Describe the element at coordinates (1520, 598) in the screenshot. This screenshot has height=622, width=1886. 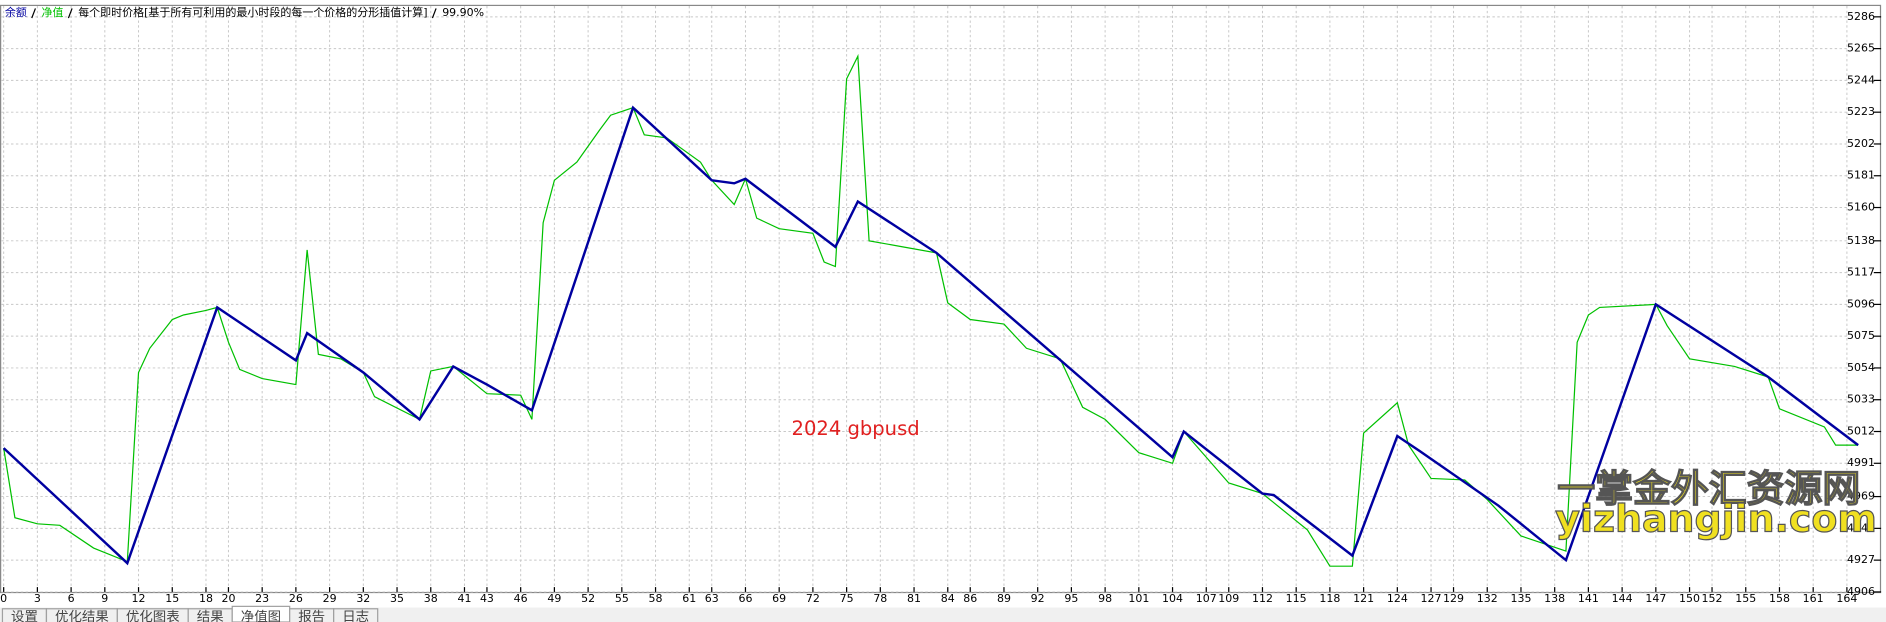
I see `x-tick-label: 135` at that location.